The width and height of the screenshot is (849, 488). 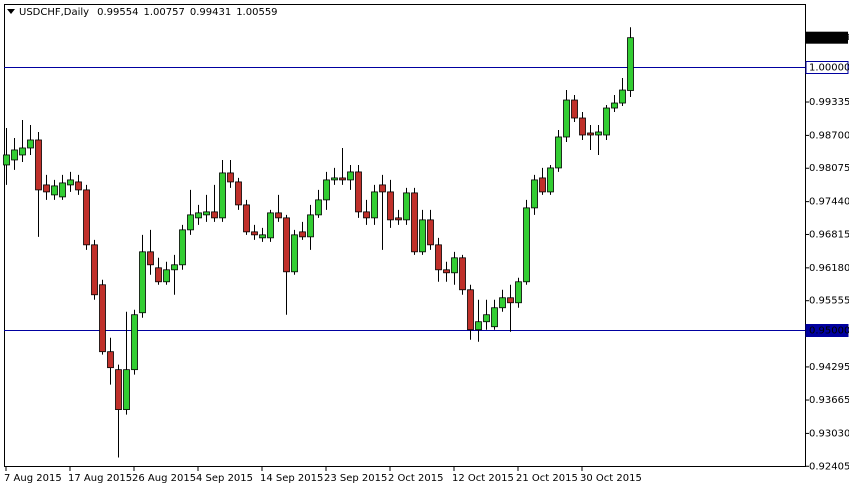 What do you see at coordinates (829, 301) in the screenshot?
I see `y-tick-label: 0.95555` at bounding box center [829, 301].